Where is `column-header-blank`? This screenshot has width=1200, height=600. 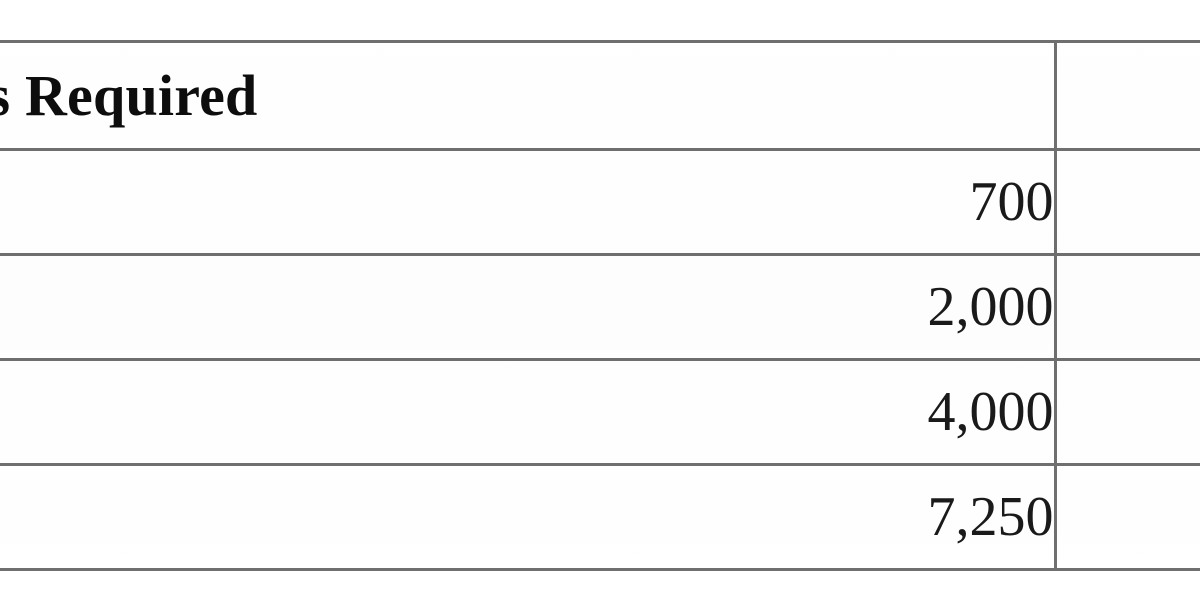
column-header-blank is located at coordinates (1127, 95).